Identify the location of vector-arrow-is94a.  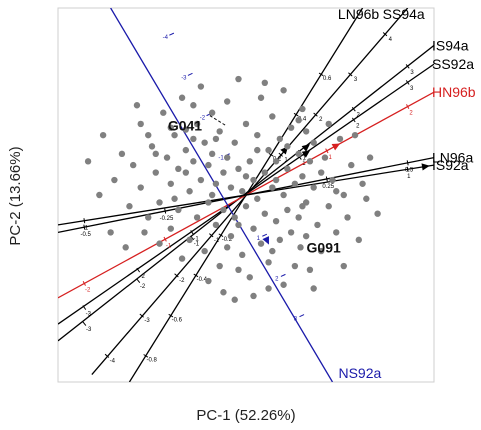
(305, 148).